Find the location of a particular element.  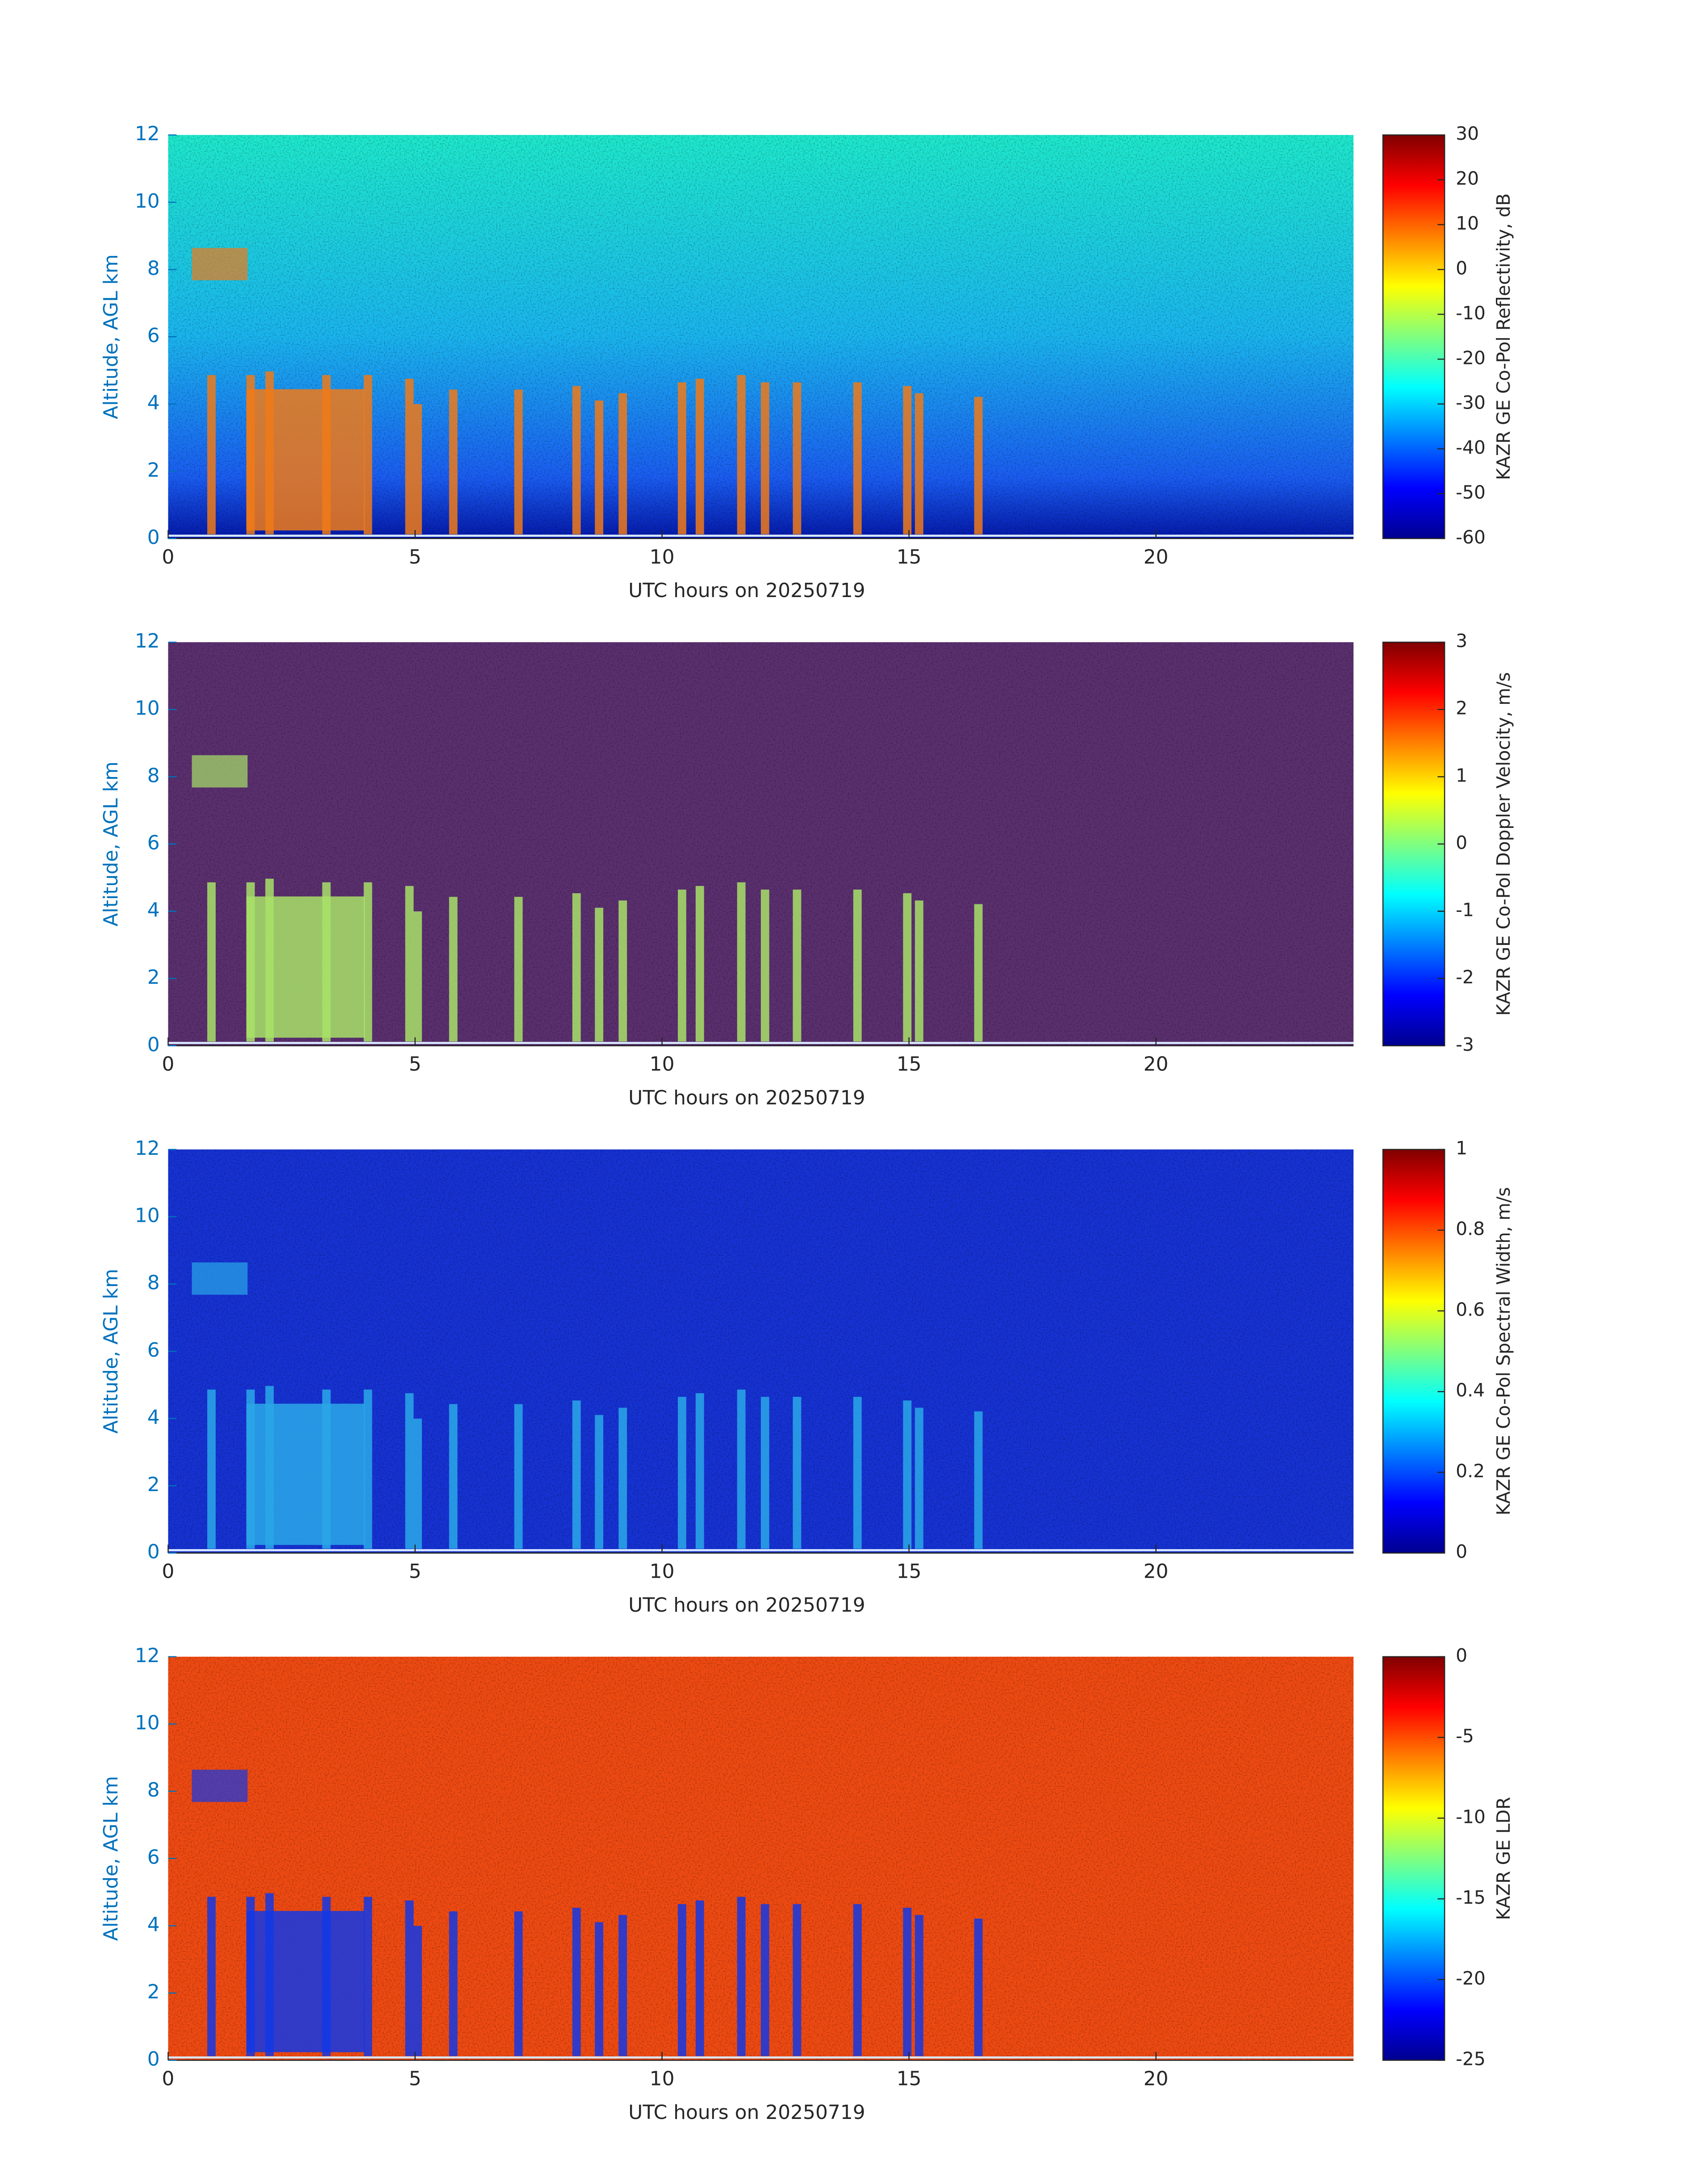

colorbar-tick-label: -50 is located at coordinates (1471, 492).